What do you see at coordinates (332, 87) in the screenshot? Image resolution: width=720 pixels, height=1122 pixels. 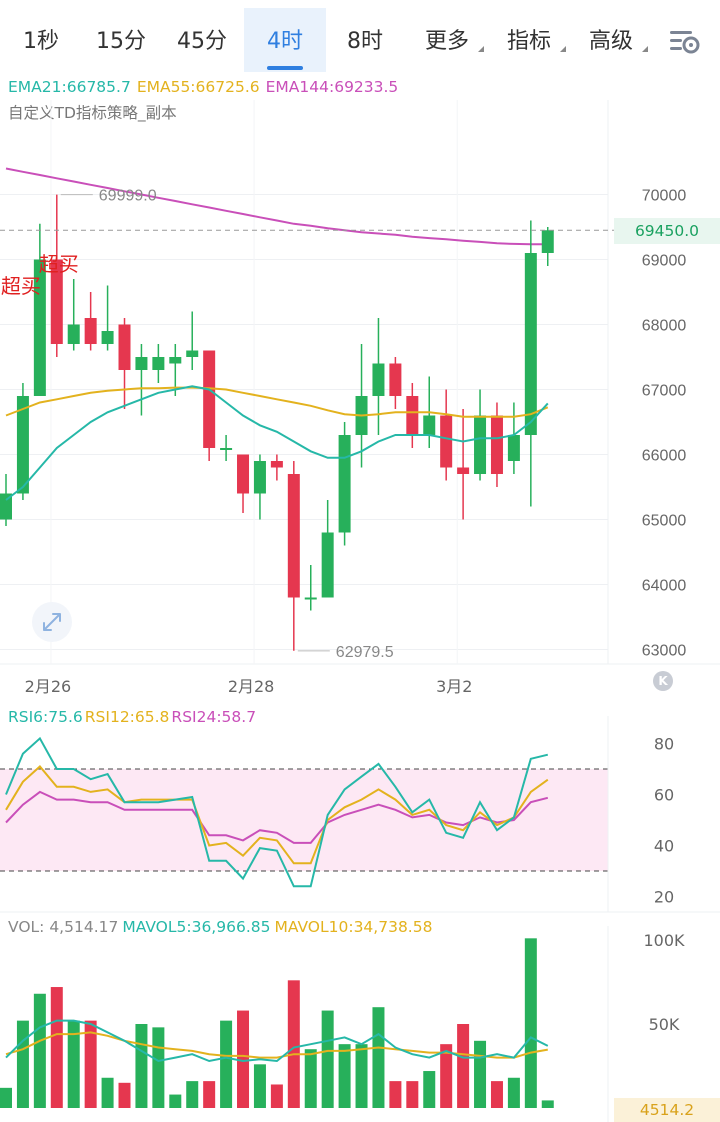 I see `ema144-legend: EMA144:69233.5` at bounding box center [332, 87].